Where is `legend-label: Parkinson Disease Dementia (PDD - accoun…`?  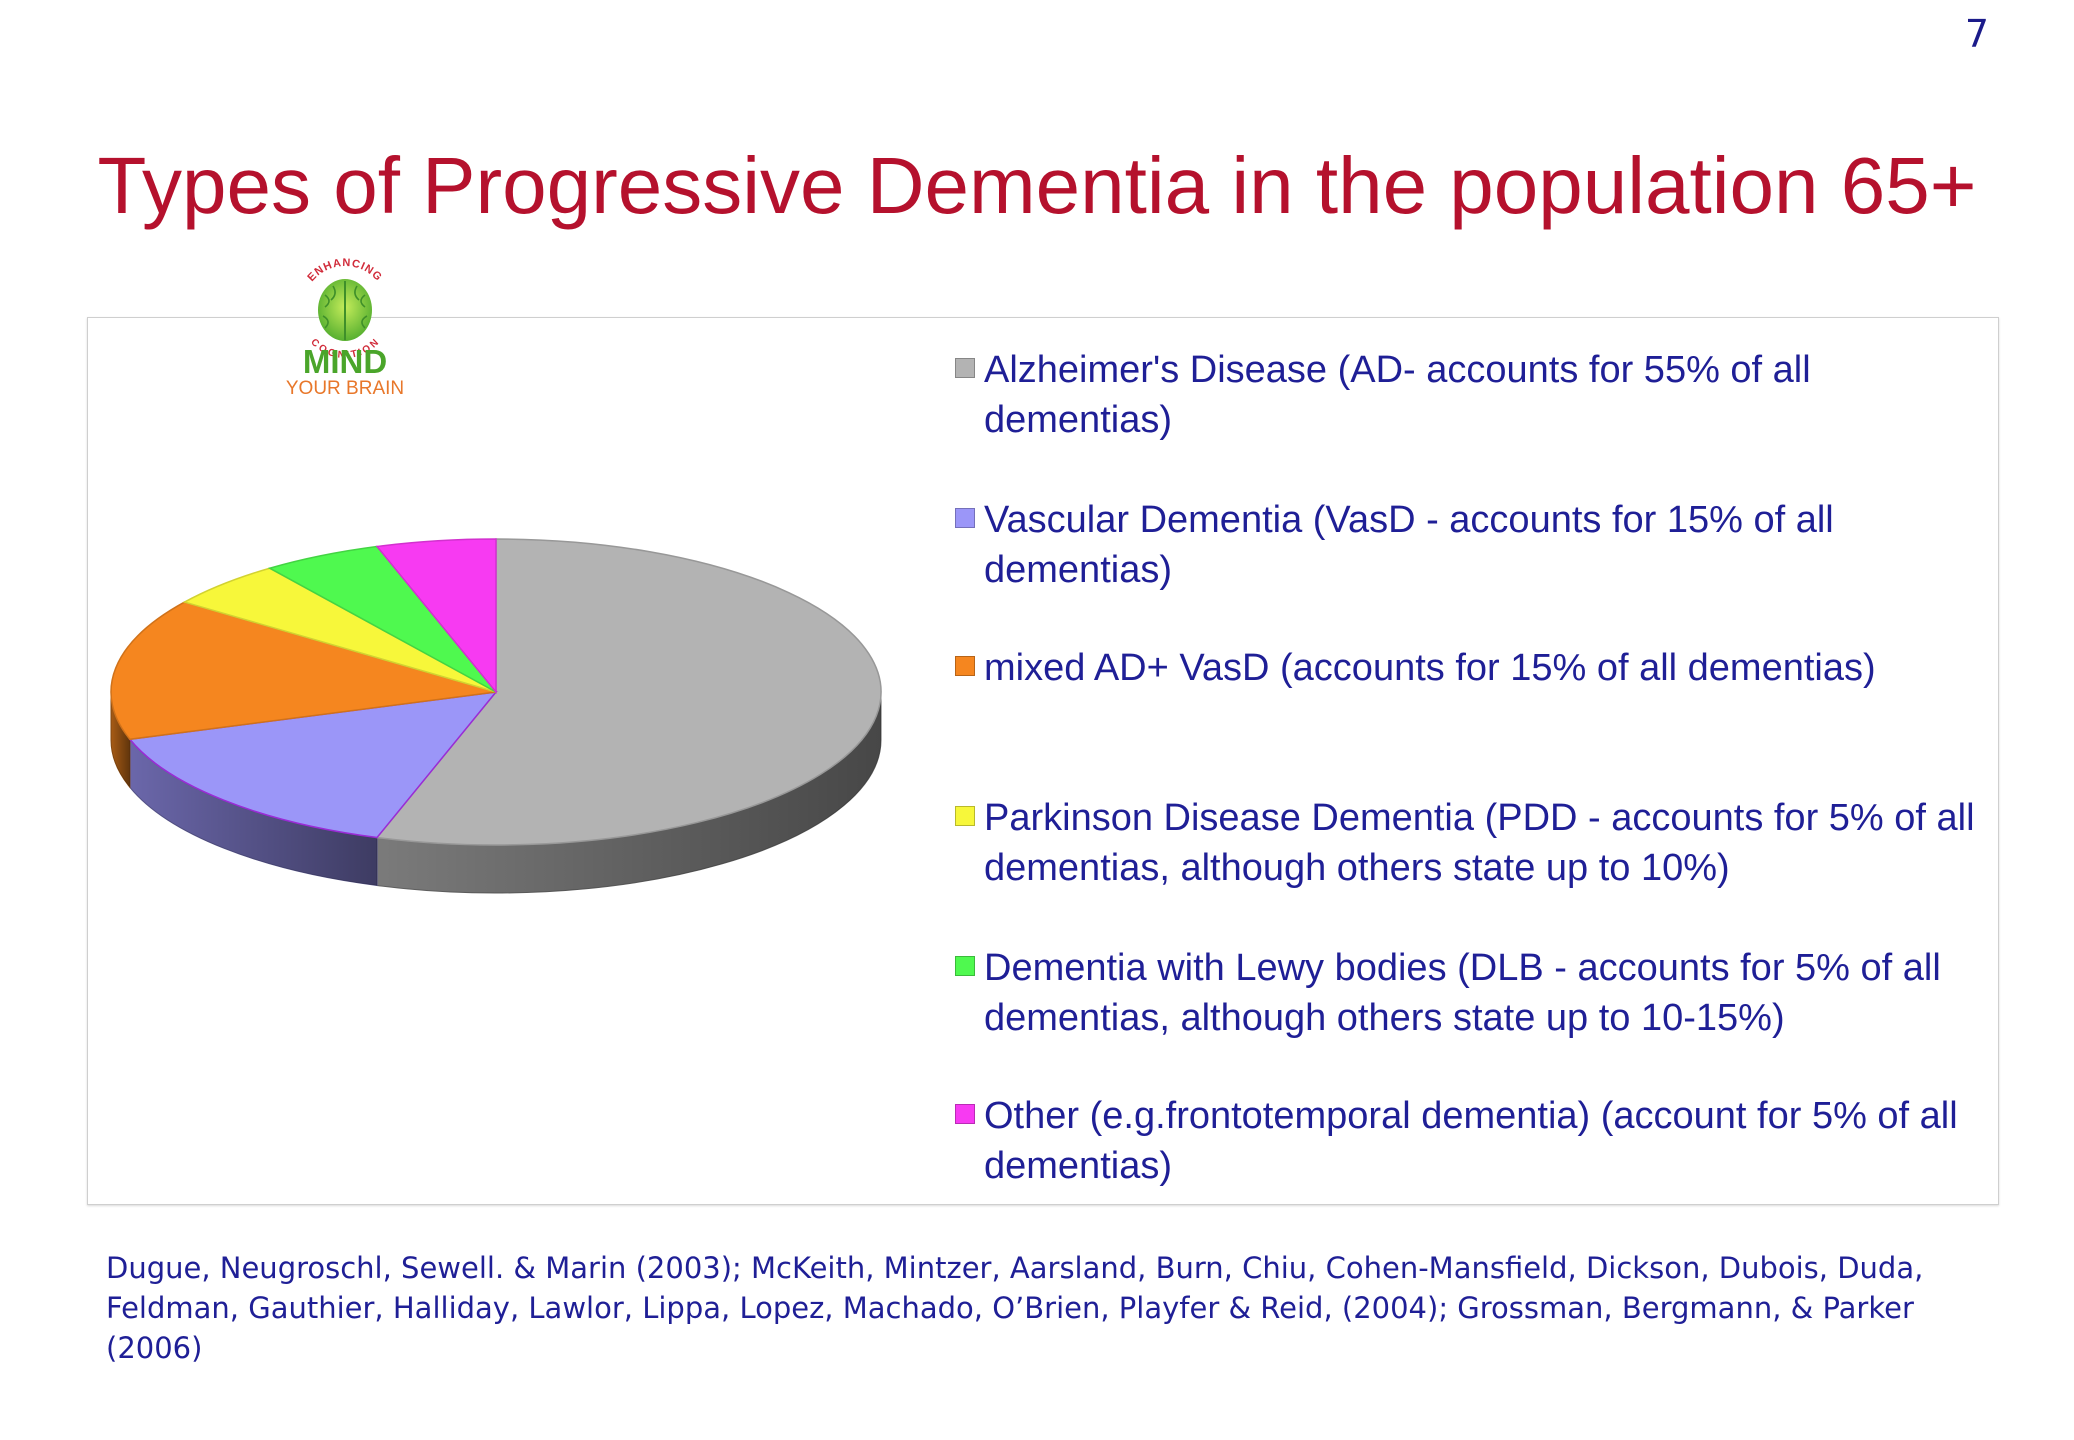
legend-label: Parkinson Disease Dementia (PDD - accoun… is located at coordinates (1479, 843).